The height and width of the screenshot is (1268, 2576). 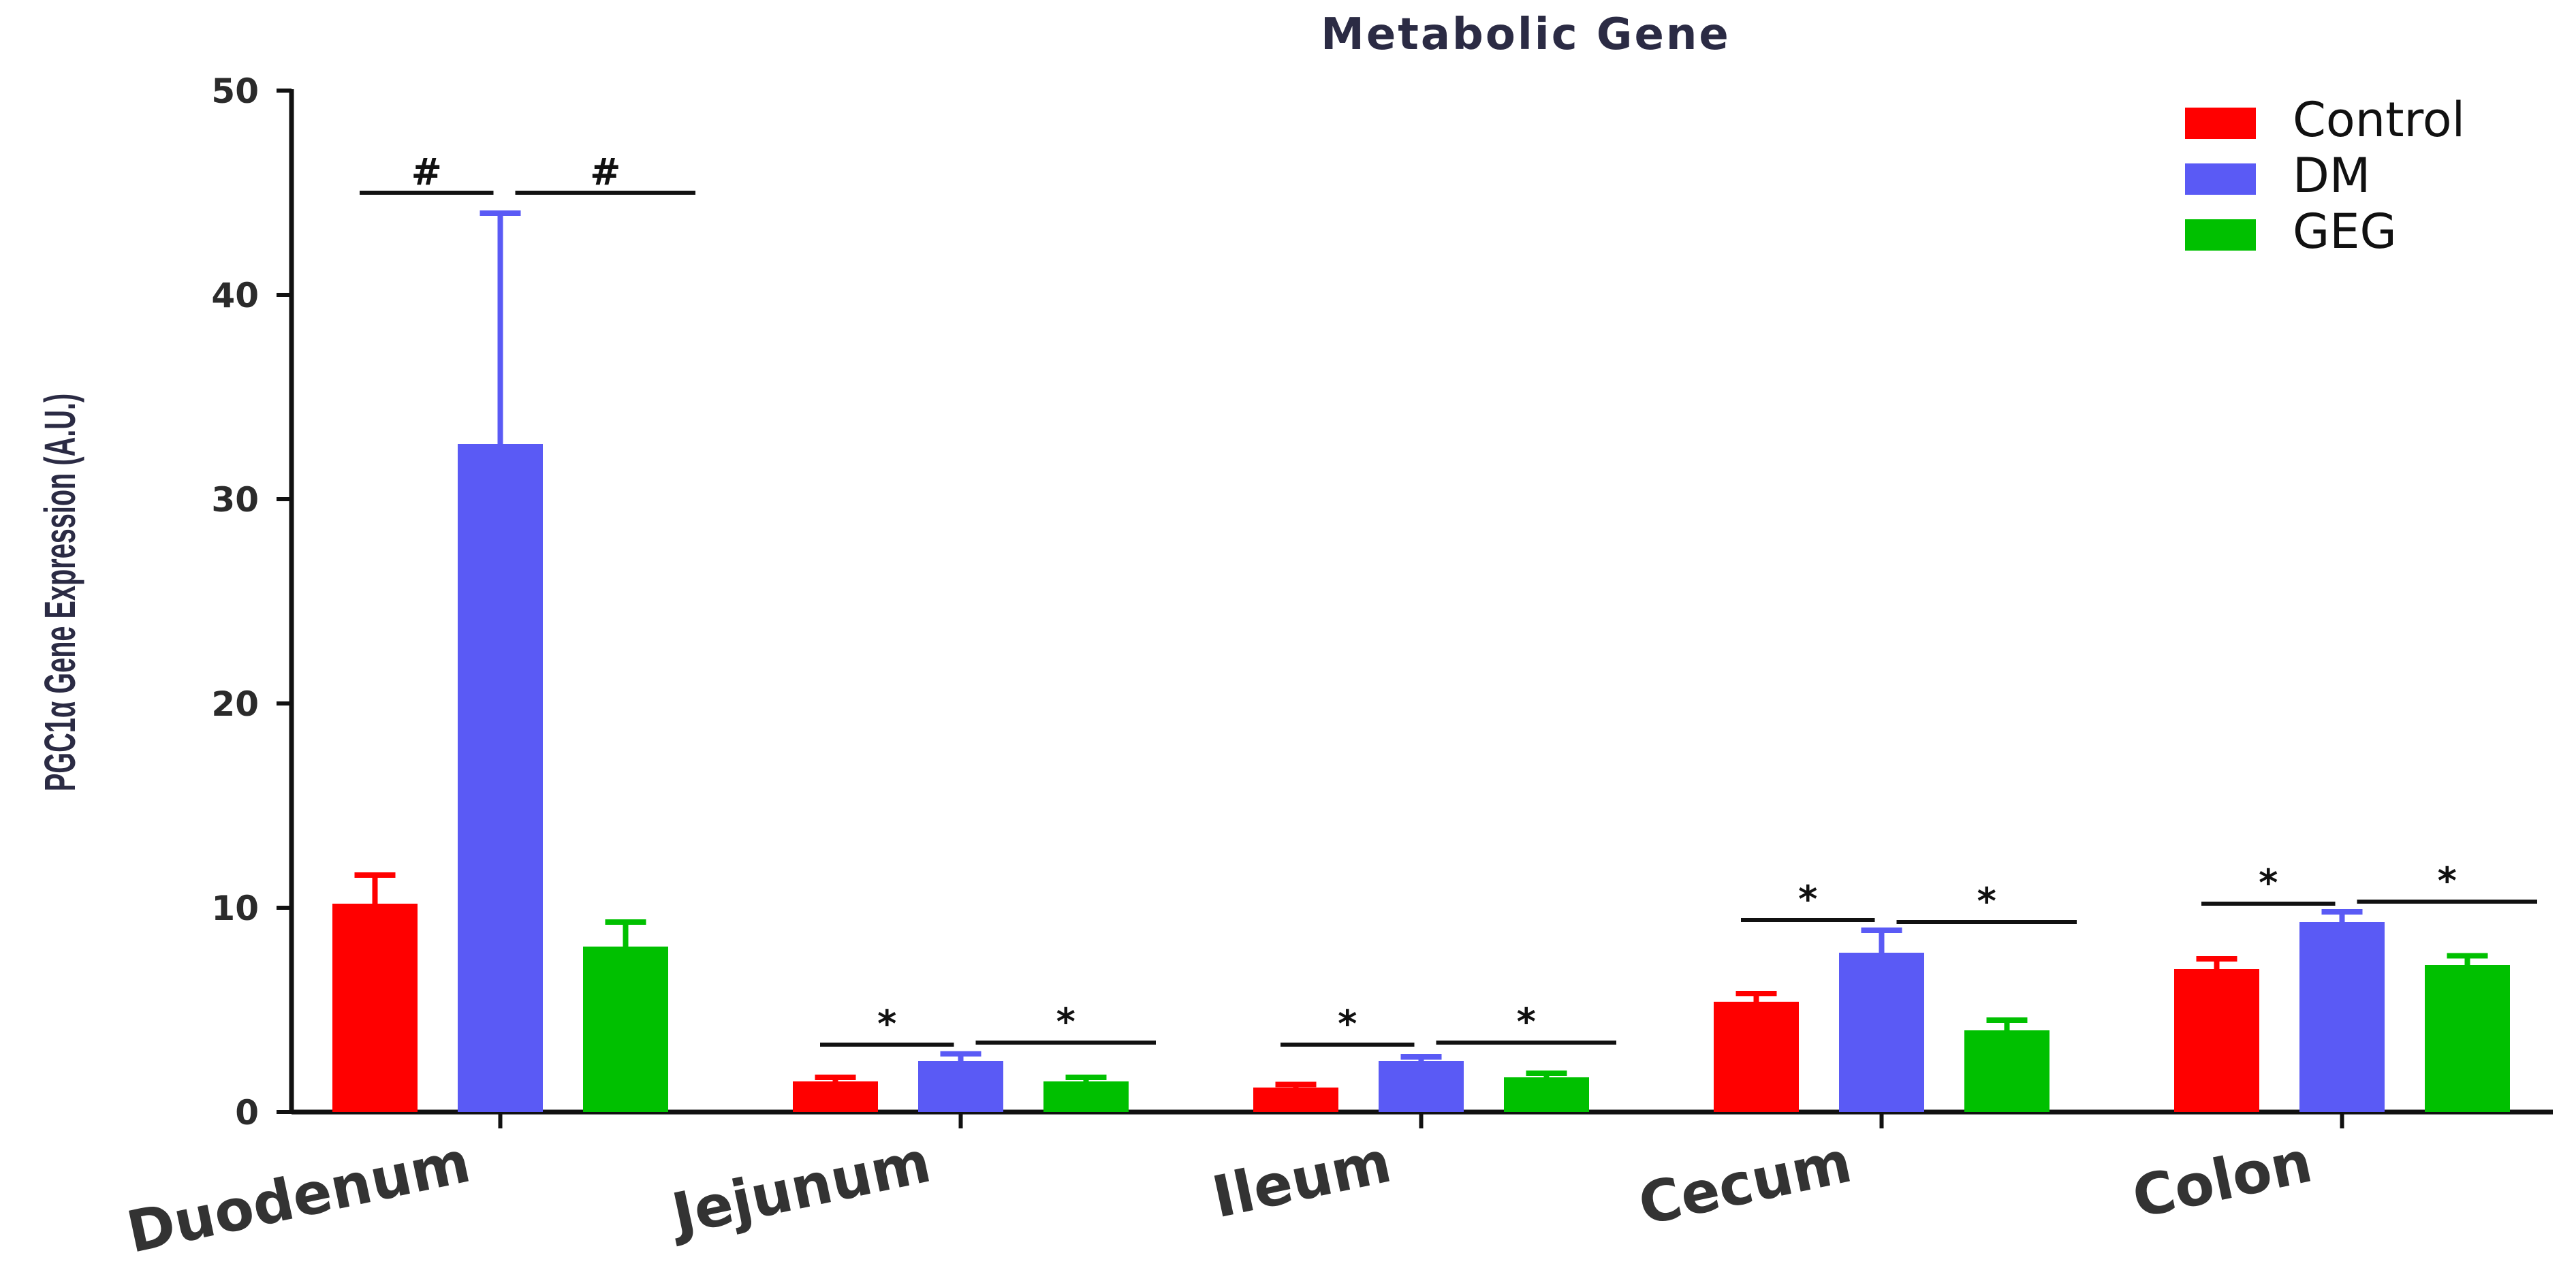 I want to click on x-tick-label: Cecum, so click(x=1745, y=1183).